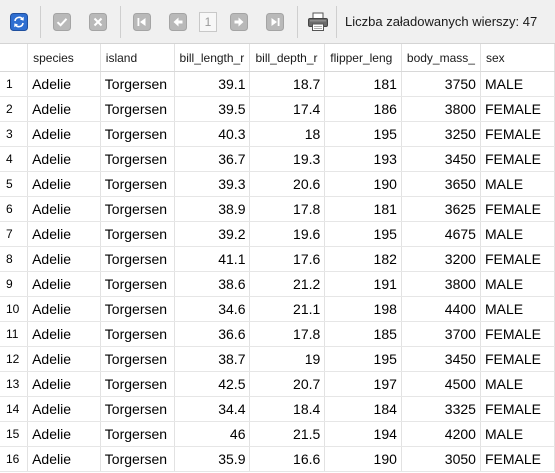 The width and height of the screenshot is (555, 473). I want to click on previous-page-button, so click(178, 22).